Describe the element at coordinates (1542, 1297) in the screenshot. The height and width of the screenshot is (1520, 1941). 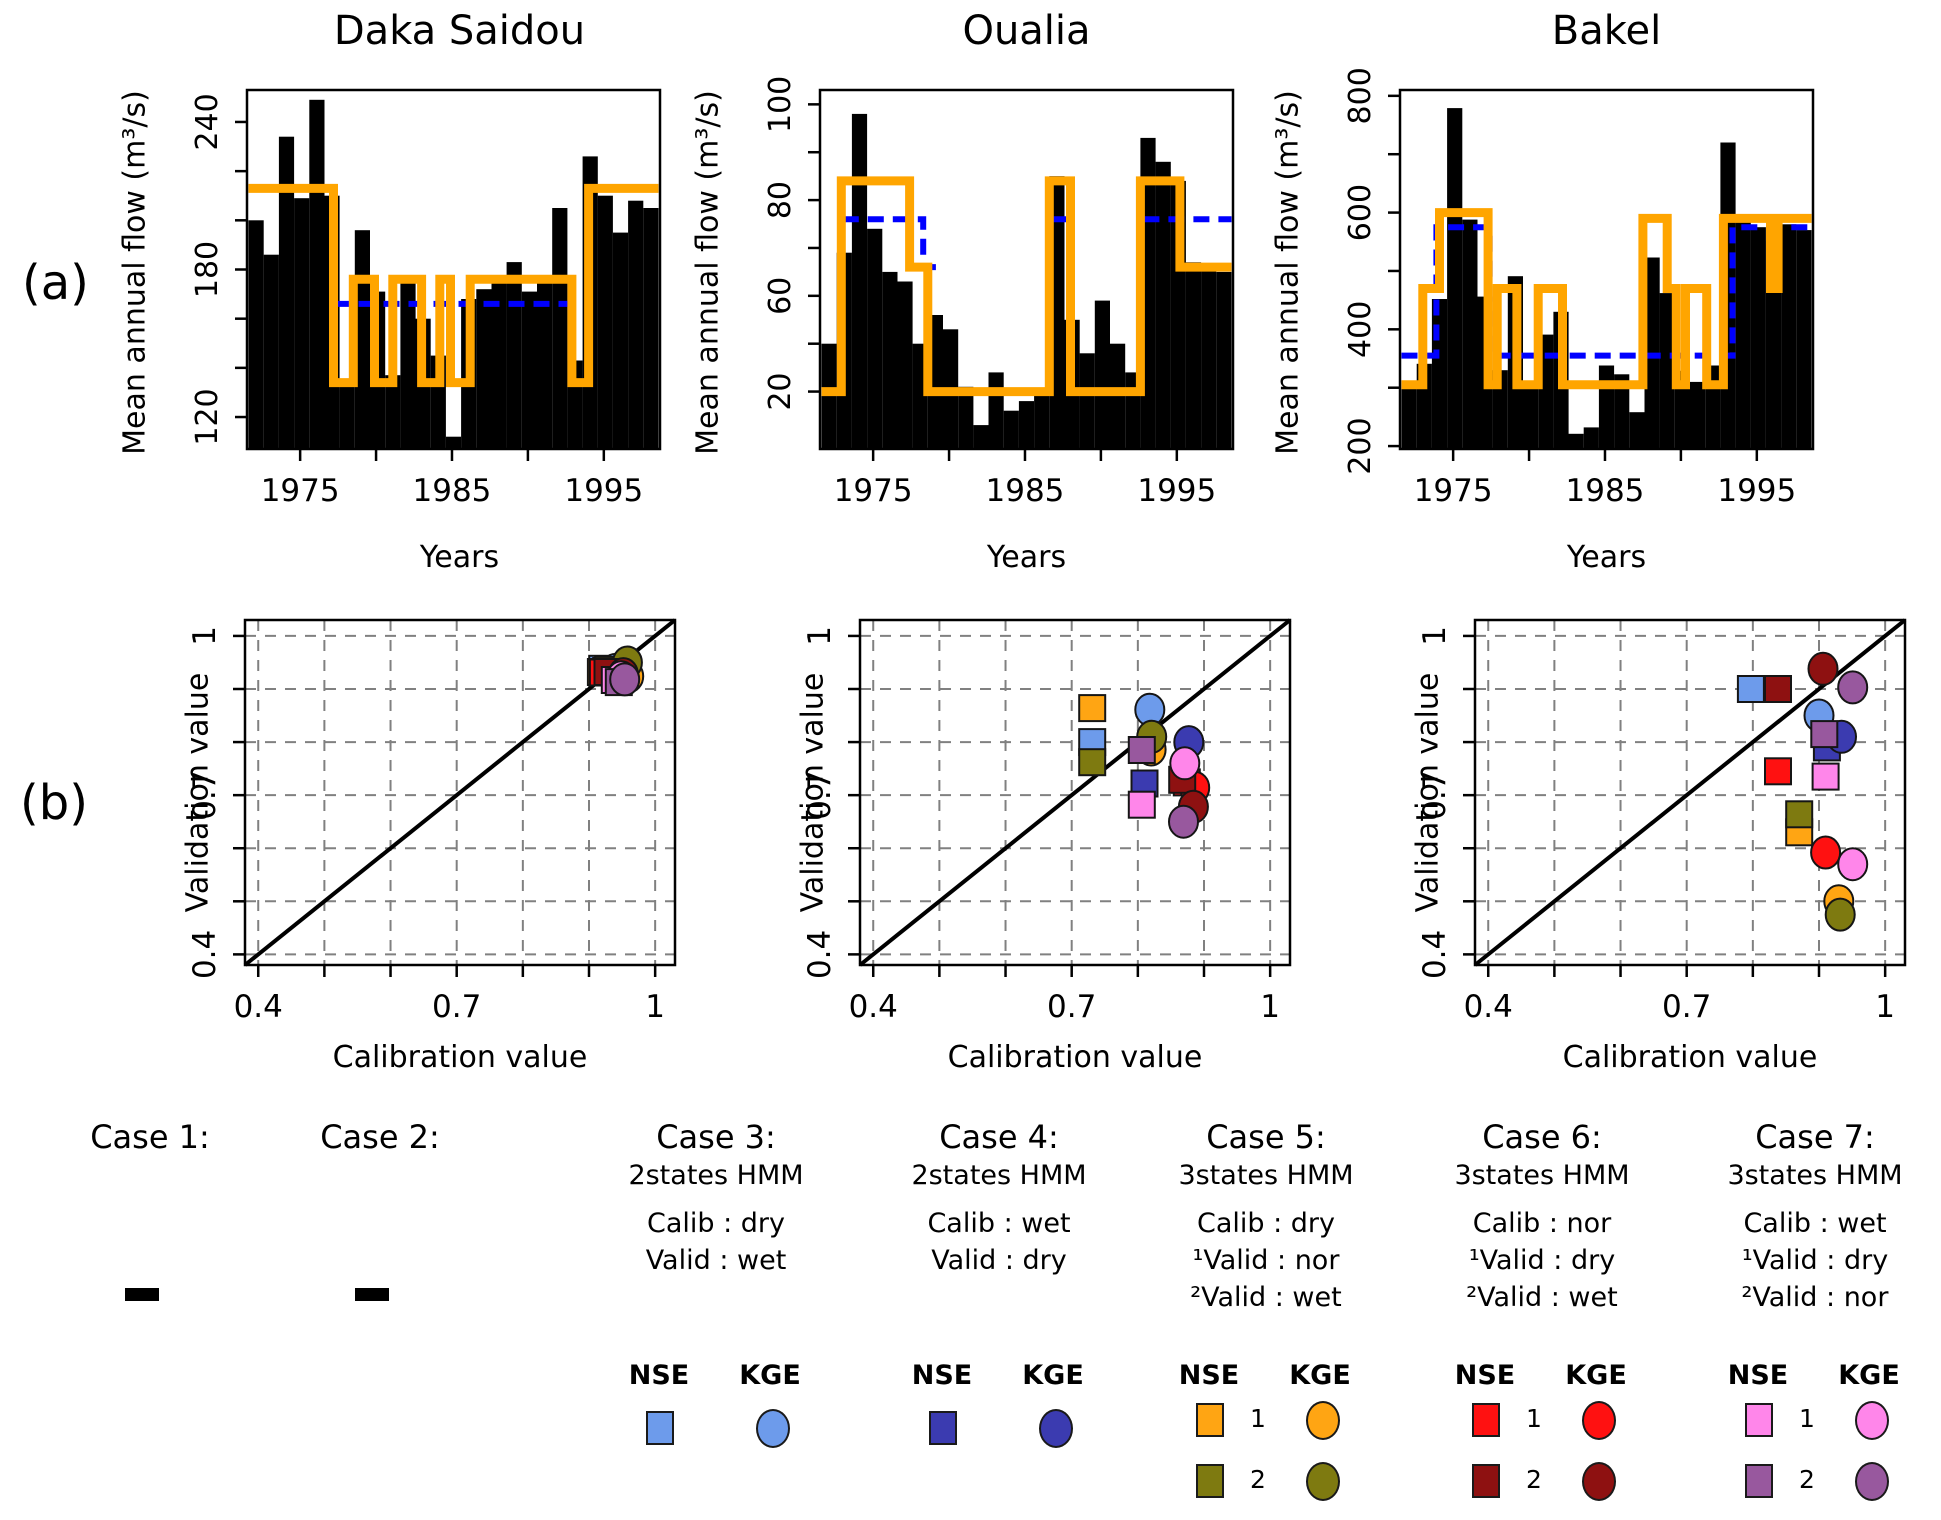
I see `case-6-period-line: ²Valid : wet` at that location.